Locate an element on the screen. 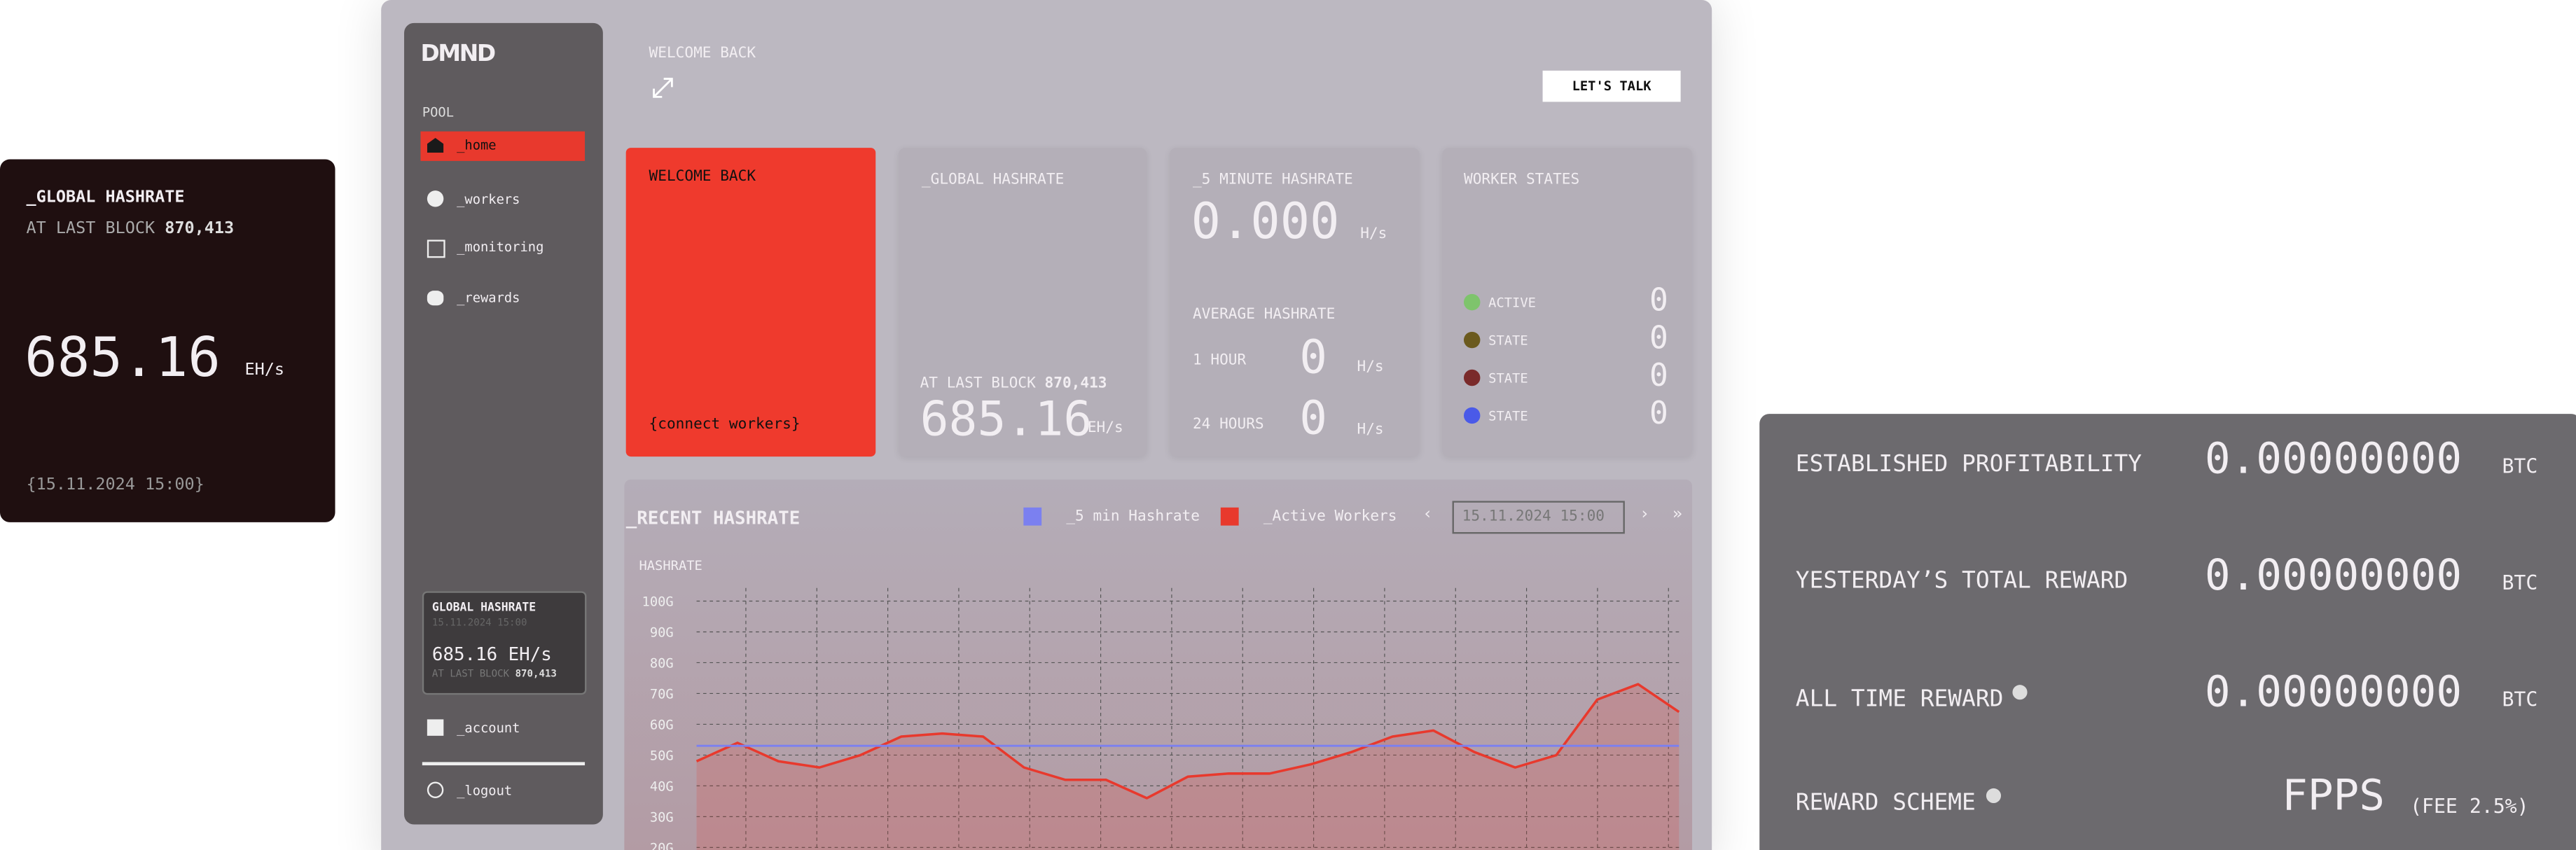 The height and width of the screenshot is (850, 2576). nav-active is located at coordinates (503, 146).